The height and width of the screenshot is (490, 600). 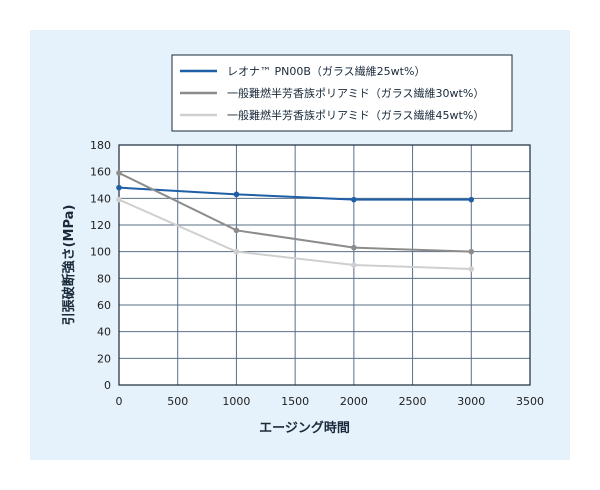 I want to click on y-tick-label: 20, so click(x=104, y=358).